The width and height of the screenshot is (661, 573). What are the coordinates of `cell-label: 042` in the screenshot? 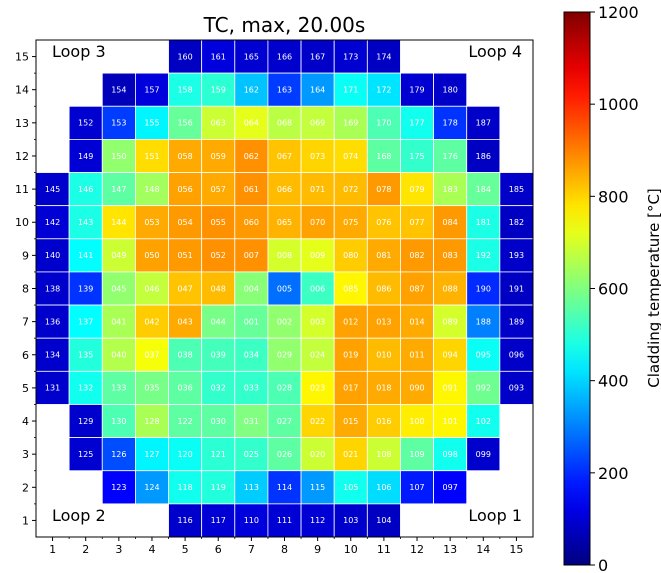 It's located at (151, 321).